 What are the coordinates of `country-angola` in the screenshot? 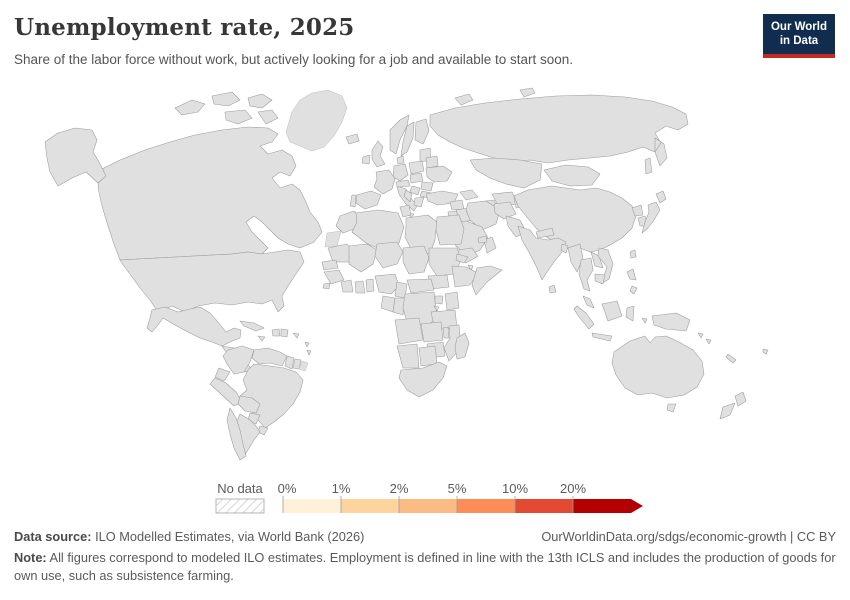 It's located at (409, 331).